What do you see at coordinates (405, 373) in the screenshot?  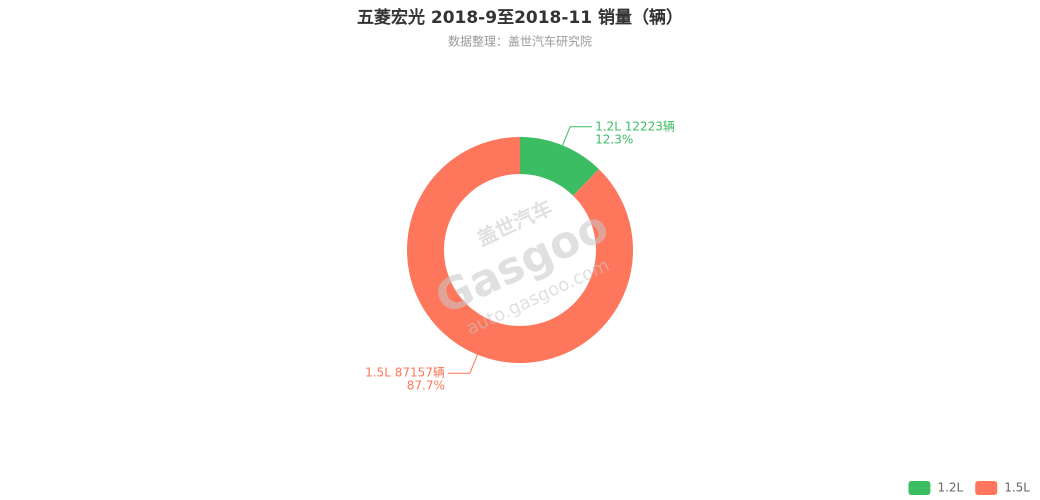 I see `value-label: 1.5L 87157辆` at bounding box center [405, 373].